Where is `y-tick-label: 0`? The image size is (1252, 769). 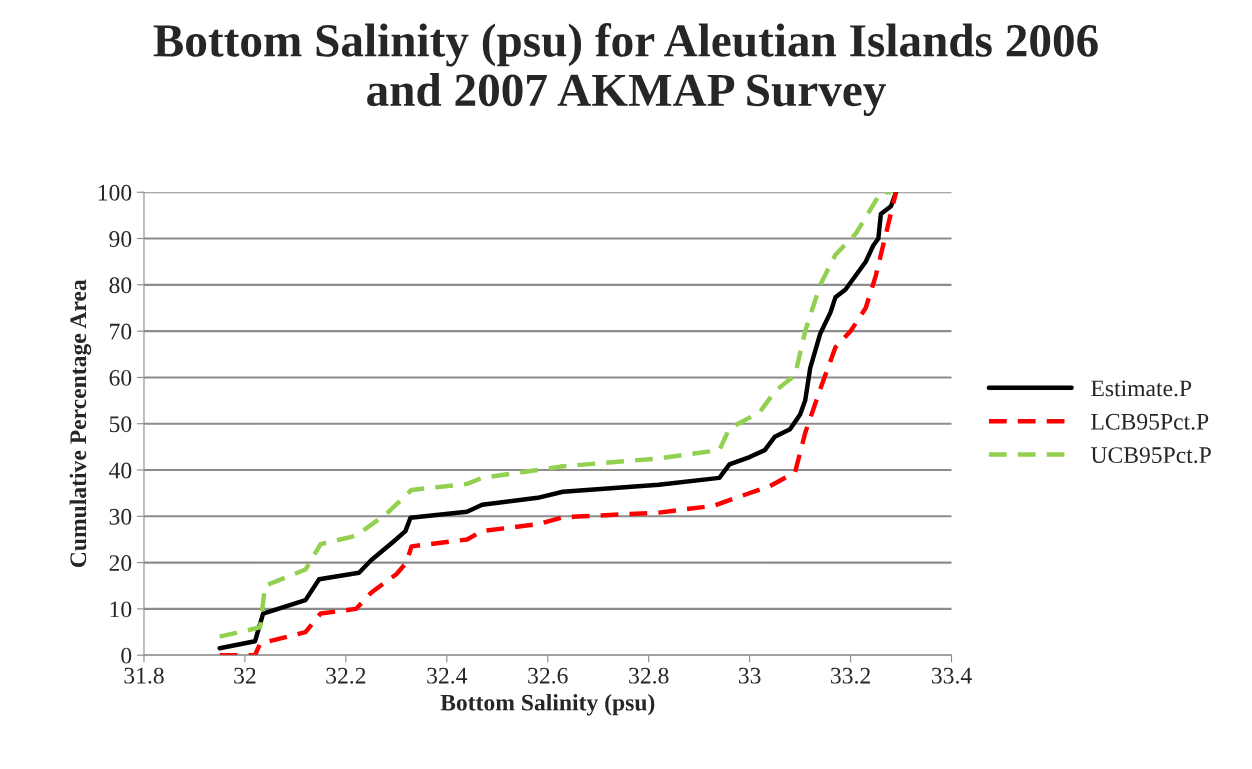 y-tick-label: 0 is located at coordinates (126, 655).